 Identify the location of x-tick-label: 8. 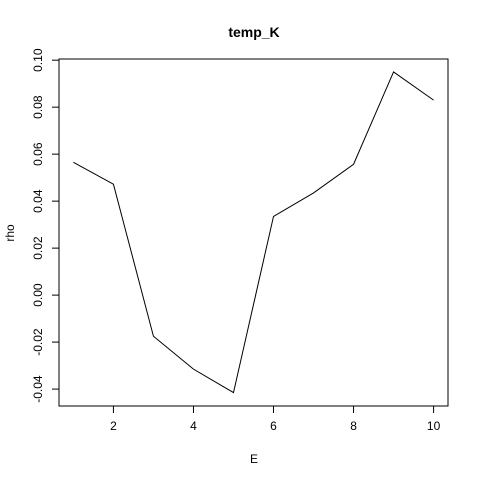
(353, 426).